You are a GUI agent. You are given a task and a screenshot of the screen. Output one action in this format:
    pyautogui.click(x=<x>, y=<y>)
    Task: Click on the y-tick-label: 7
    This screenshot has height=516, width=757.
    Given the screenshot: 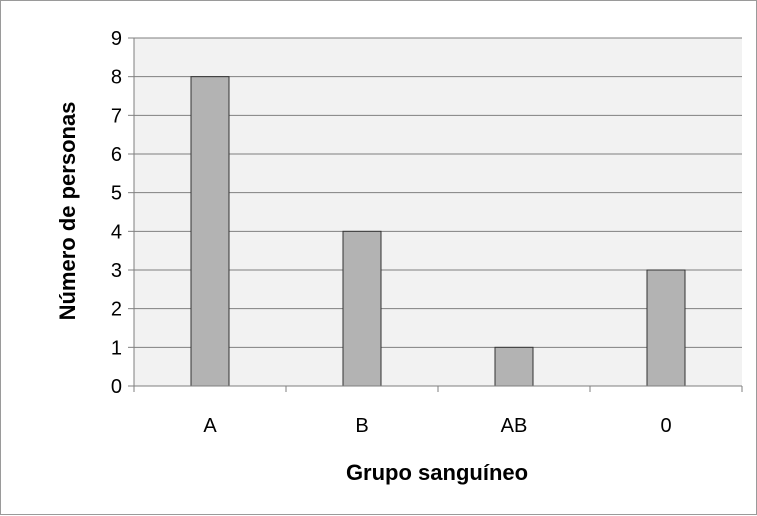 What is the action you would take?
    pyautogui.click(x=116, y=116)
    